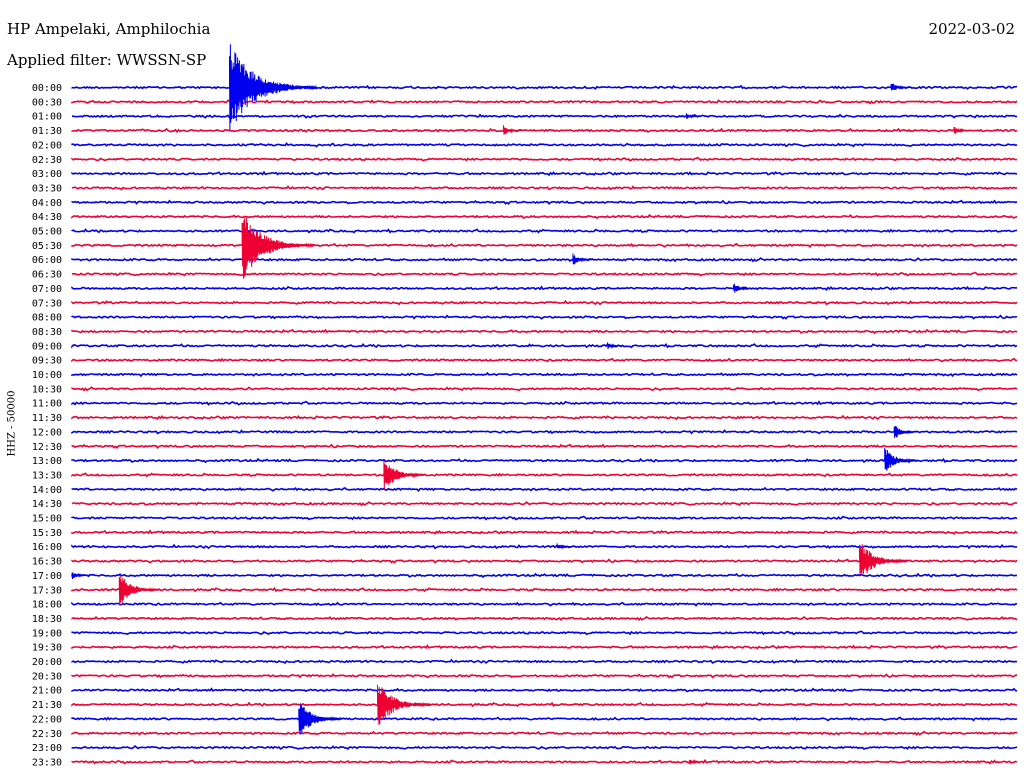 This screenshot has width=1024, height=780. I want to click on time-tick-label: 12:30, so click(47, 447).